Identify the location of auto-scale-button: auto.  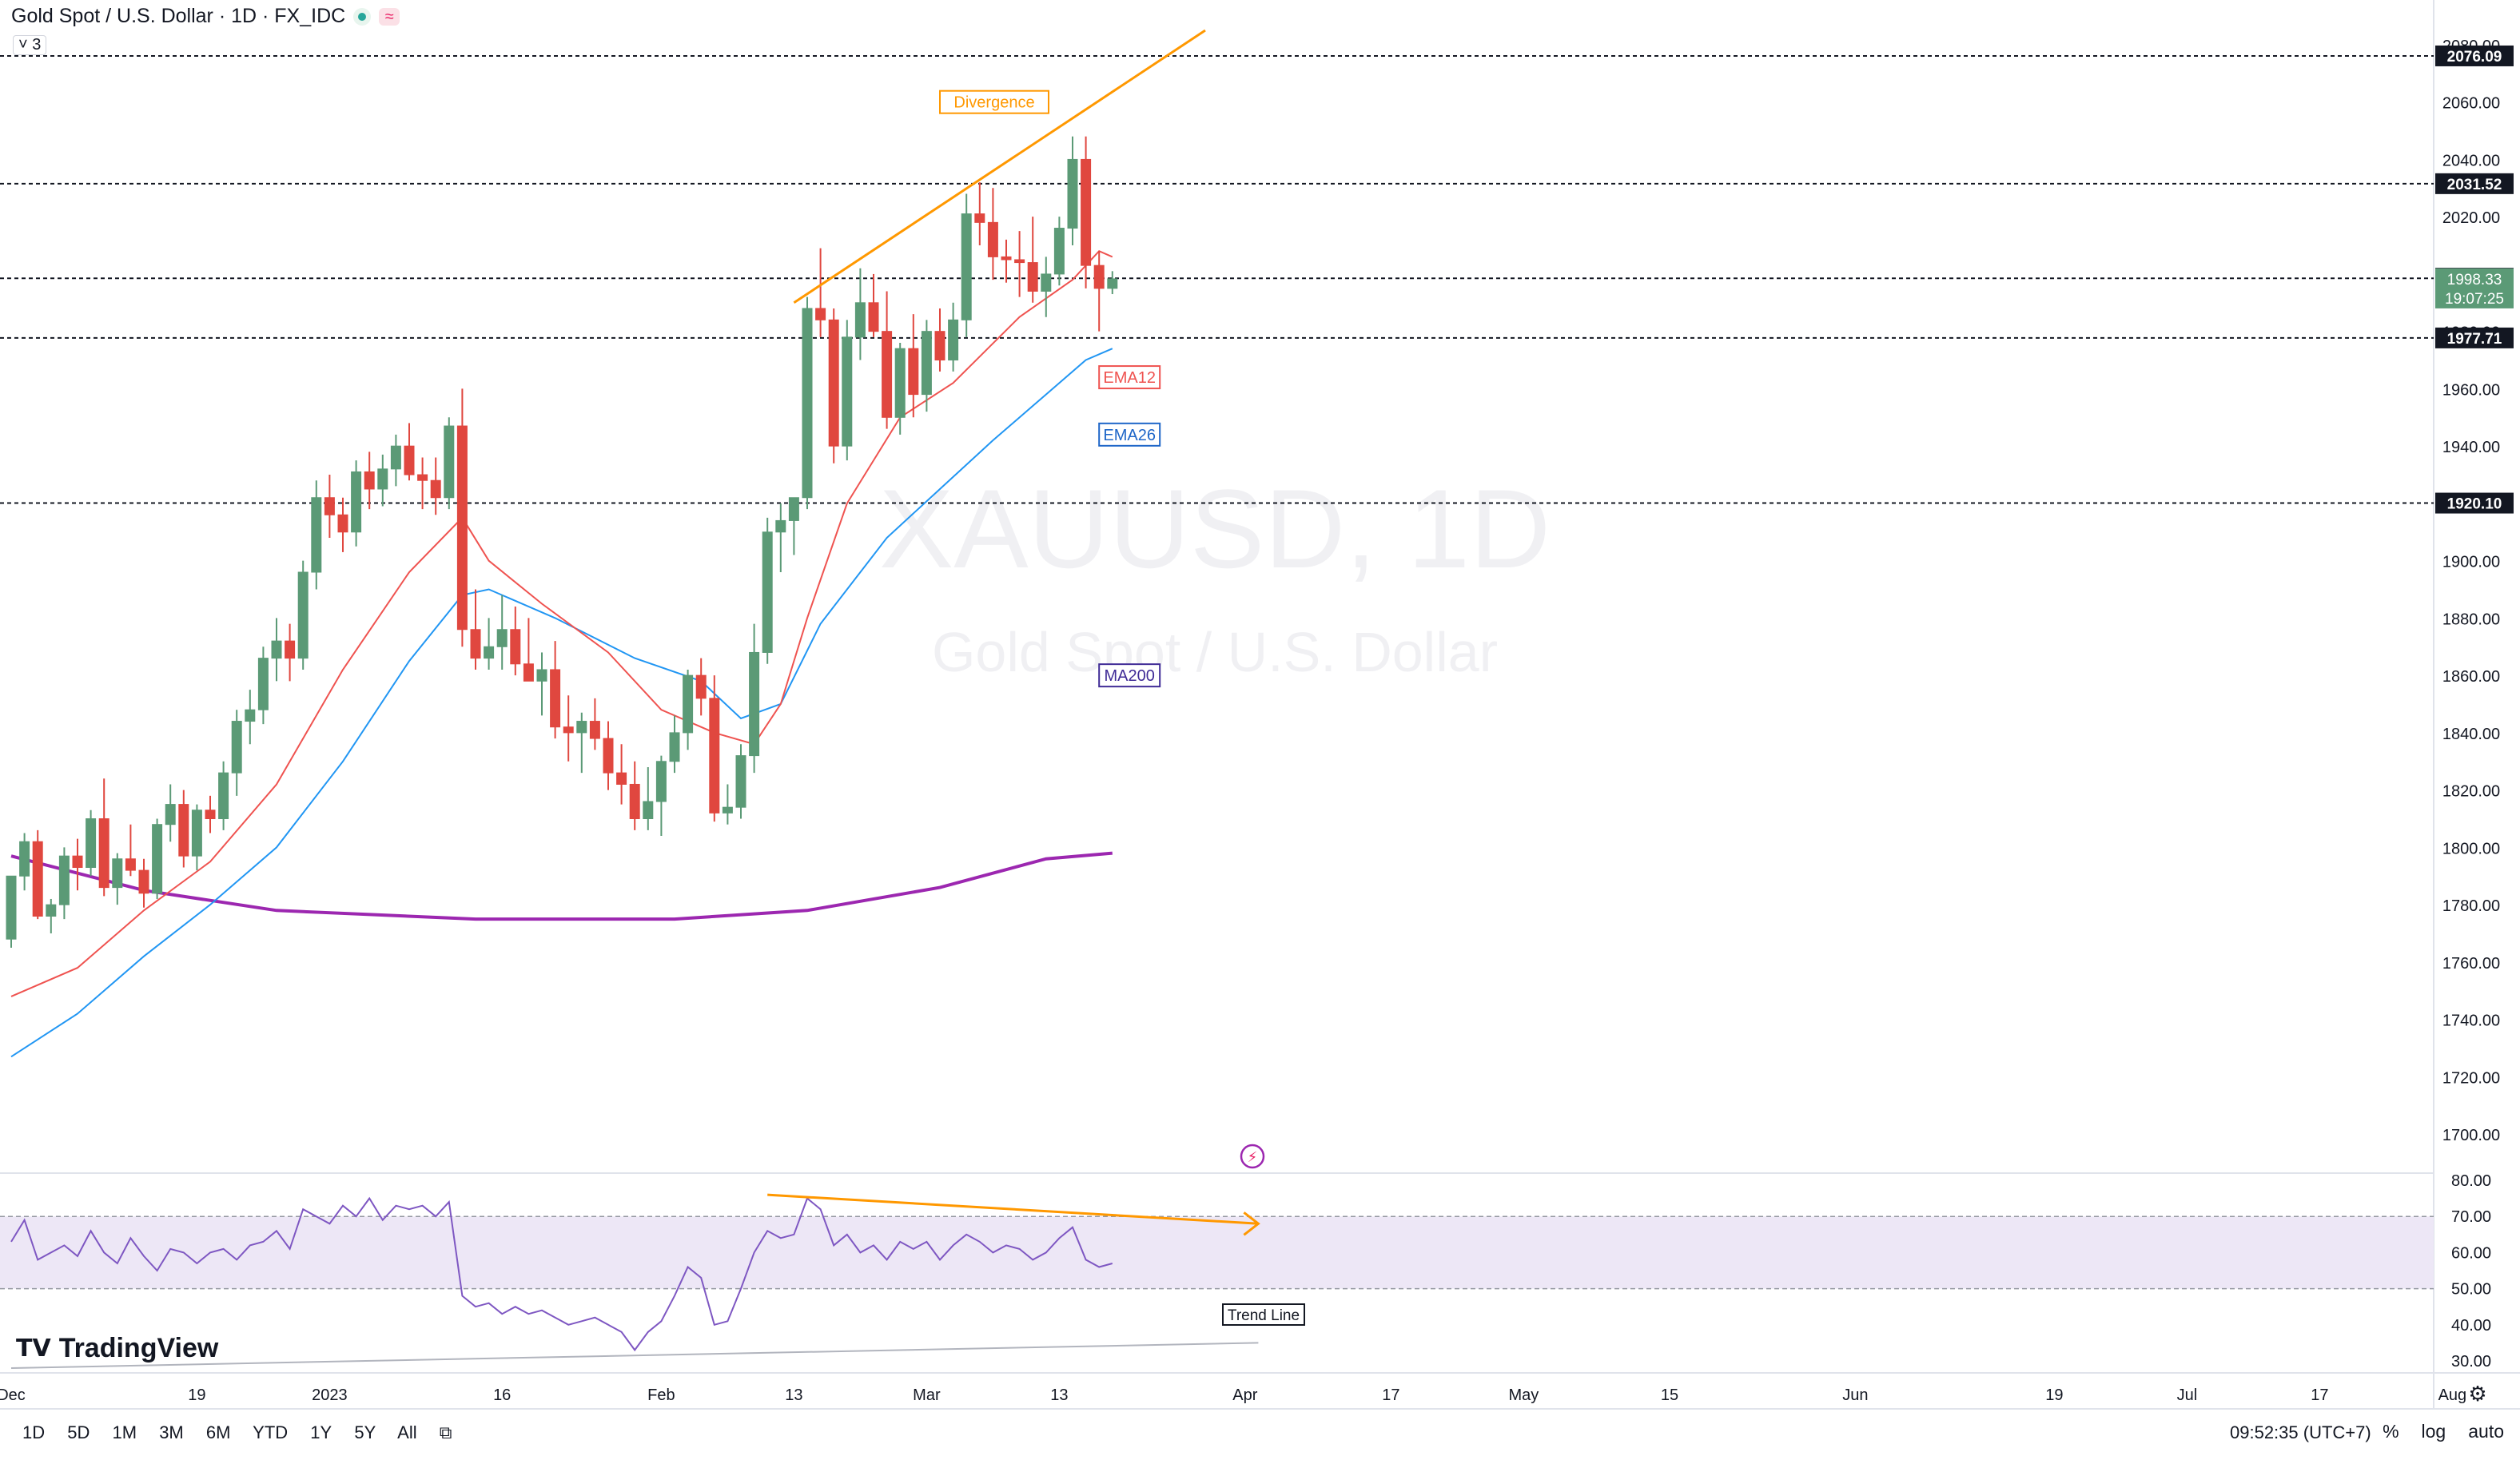
(2486, 1431).